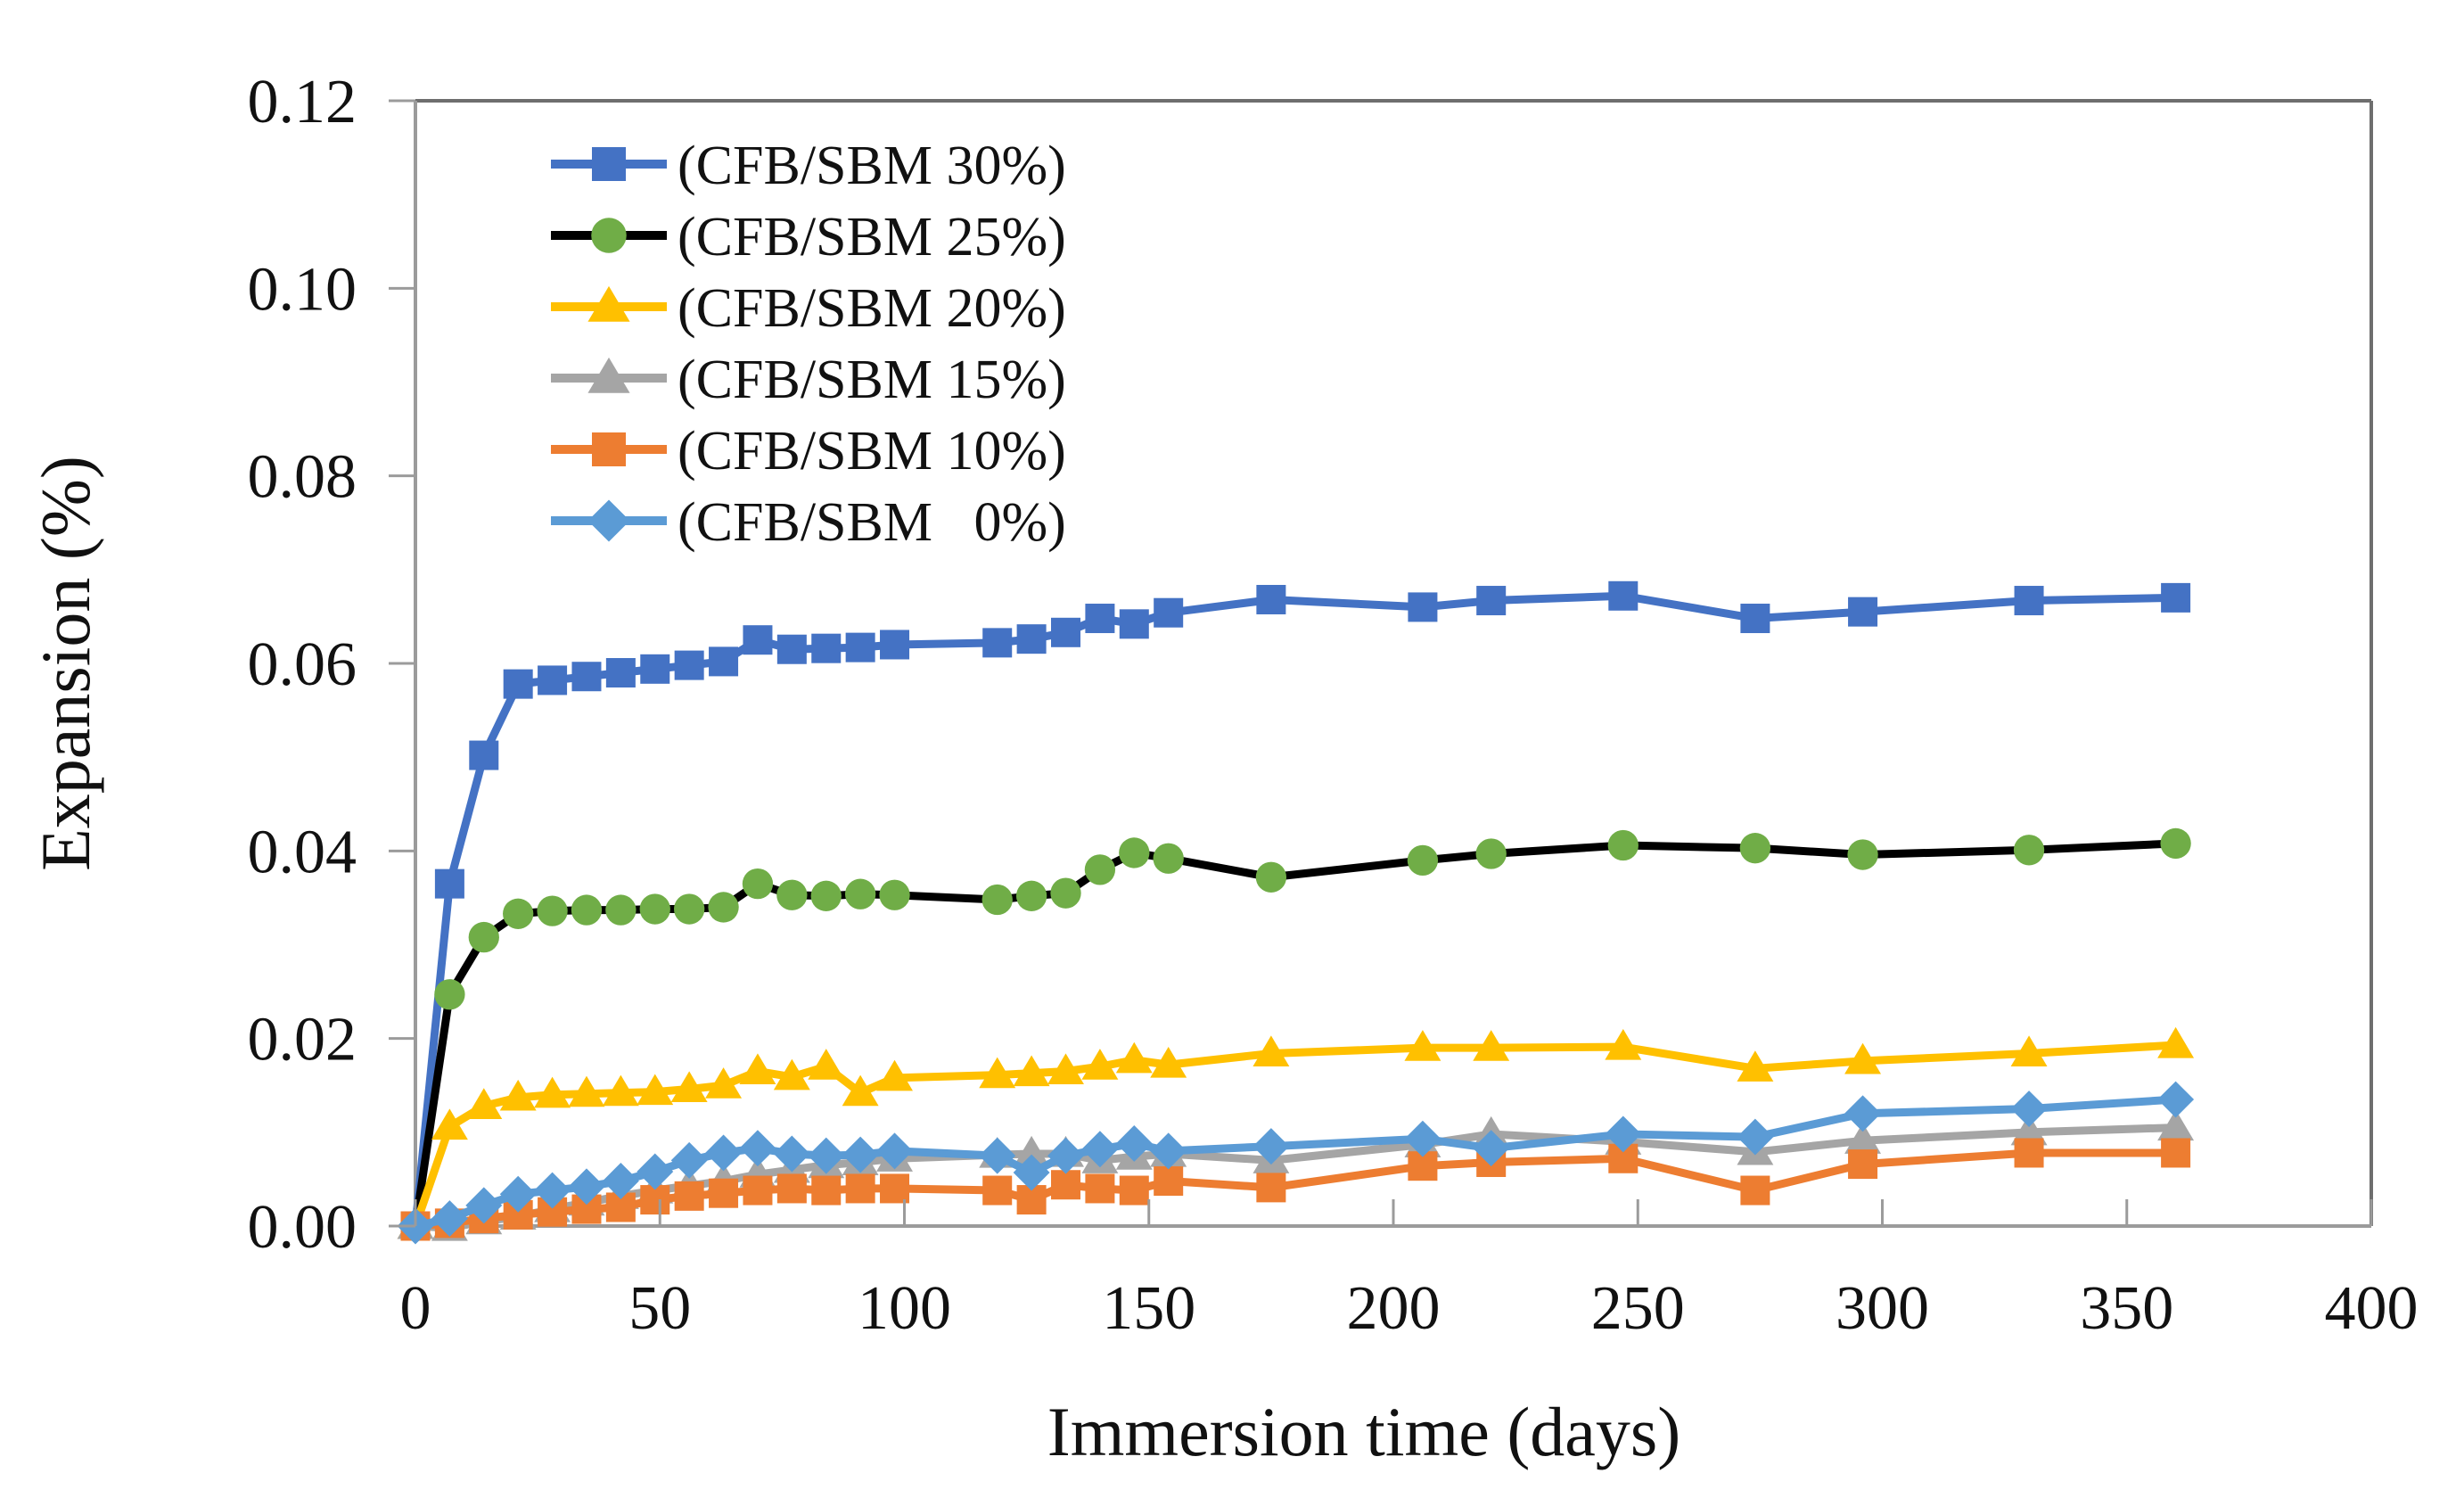 The width and height of the screenshot is (2464, 1498). Describe the element at coordinates (415, 1308) in the screenshot. I see `x-tick-label: 0` at that location.